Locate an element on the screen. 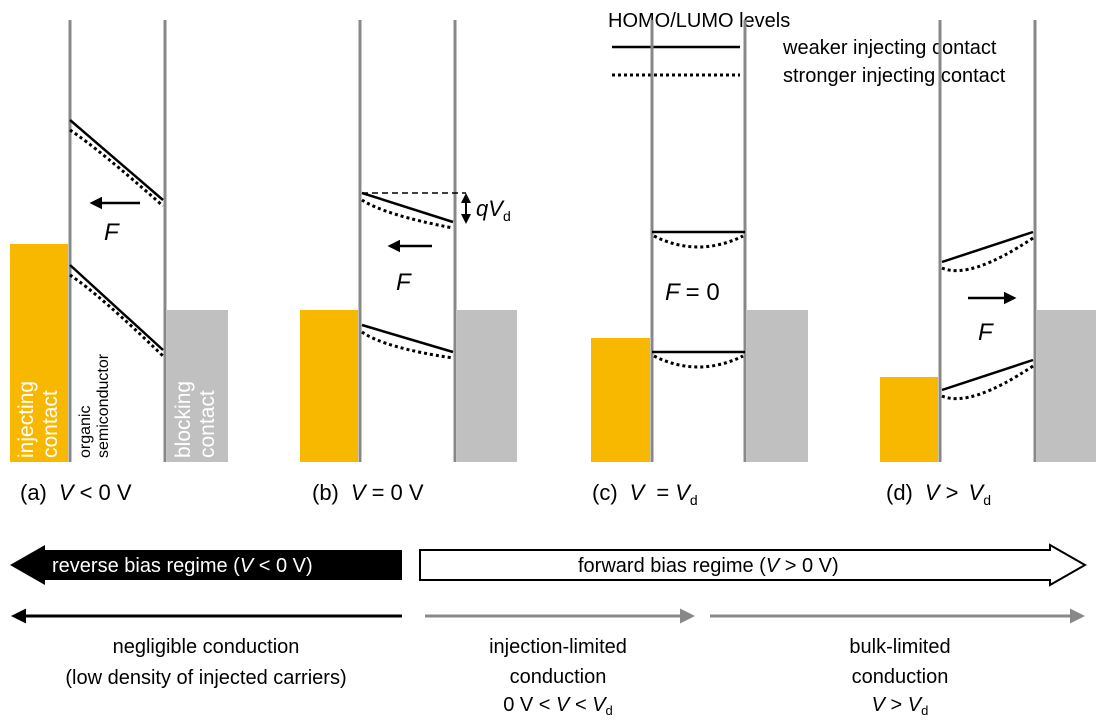 Image resolution: width=1096 pixels, height=720 pixels. regime-label: reverse bias regime (V < 0 V) is located at coordinates (182, 566).